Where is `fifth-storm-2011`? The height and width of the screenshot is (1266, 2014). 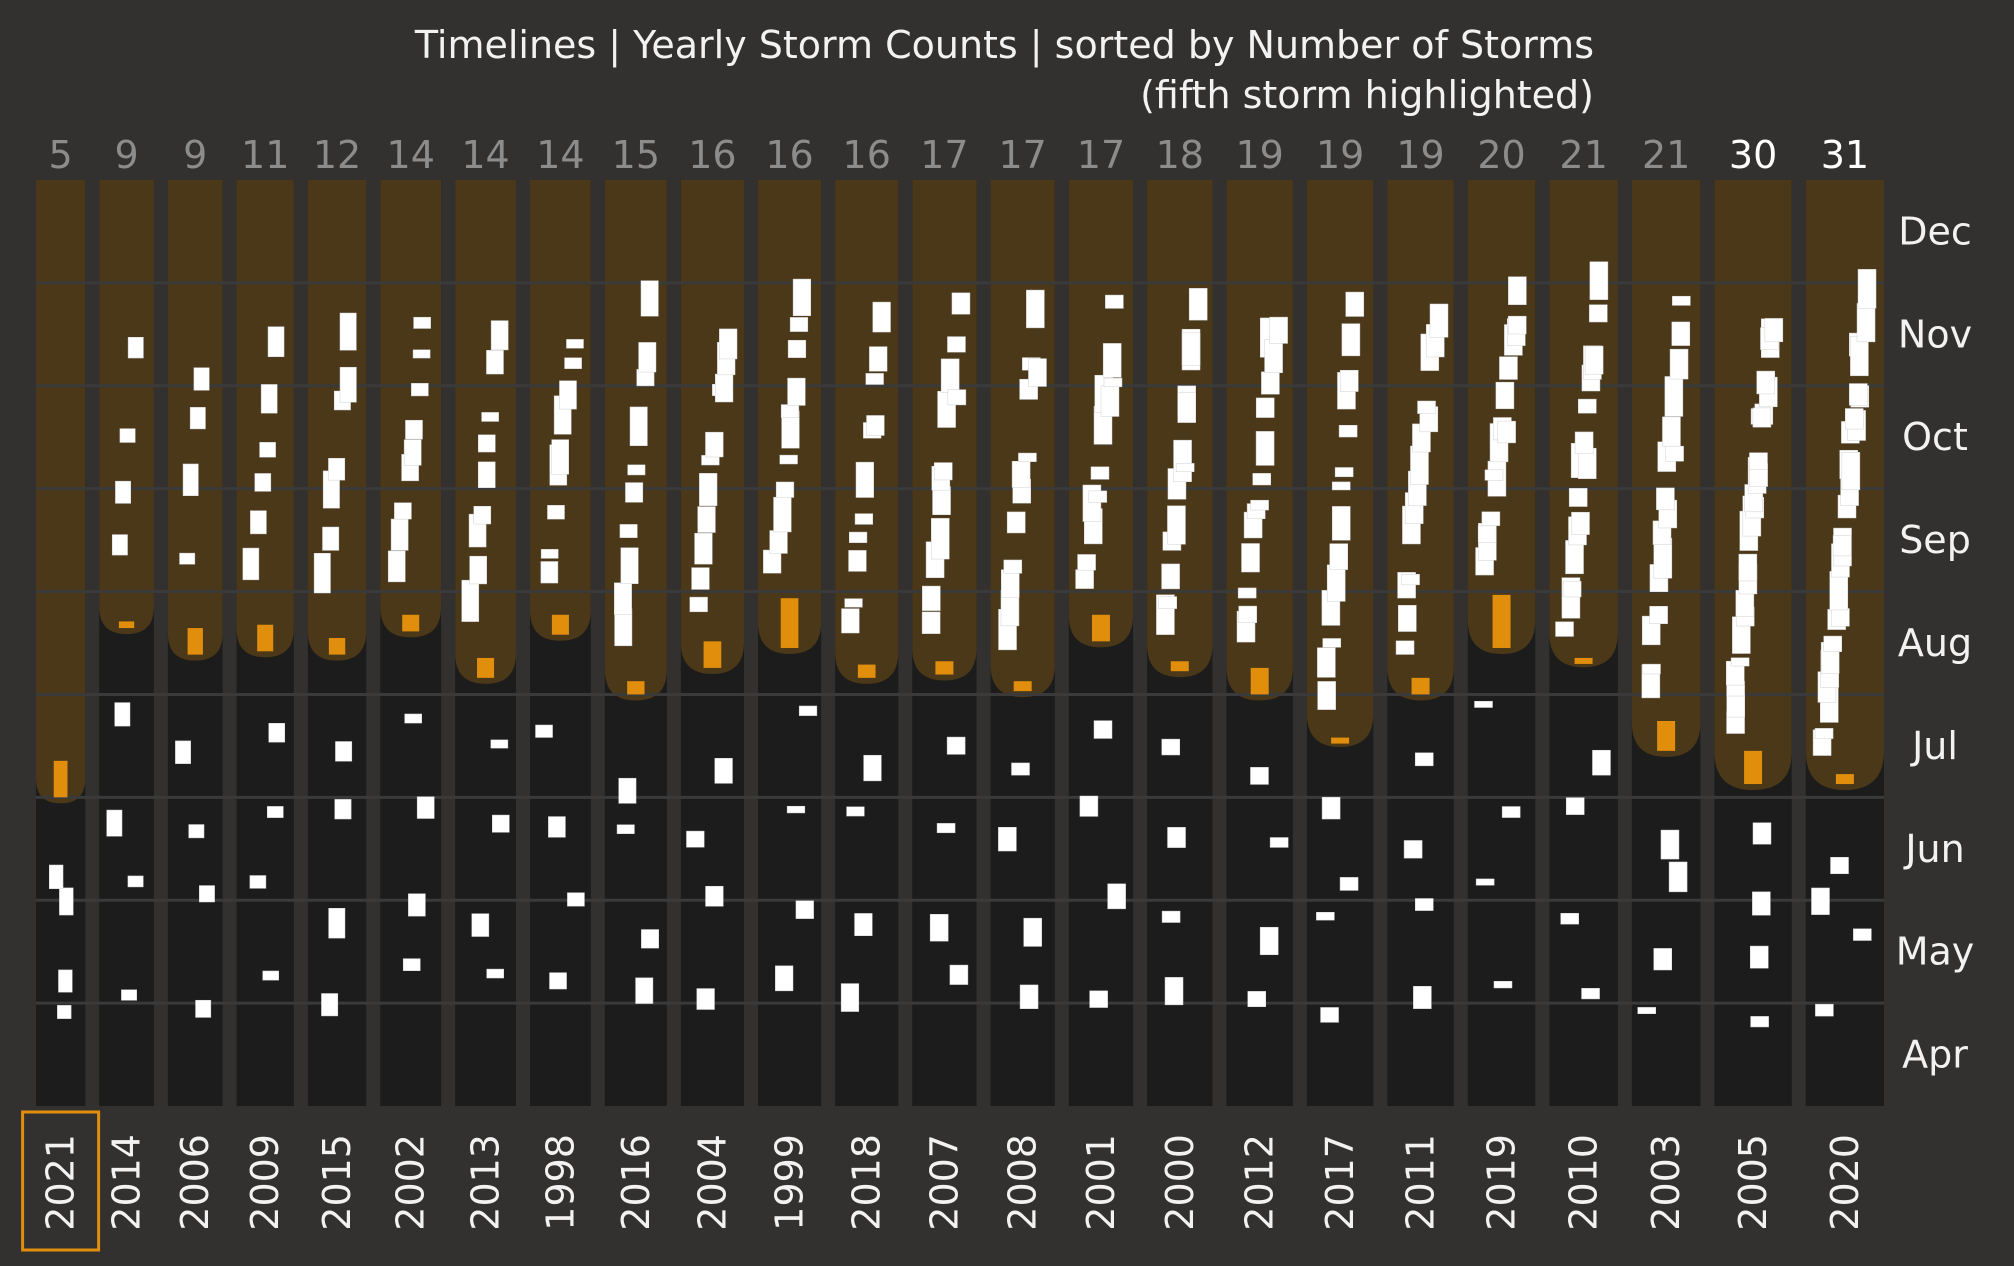
fifth-storm-2011 is located at coordinates (1420, 686).